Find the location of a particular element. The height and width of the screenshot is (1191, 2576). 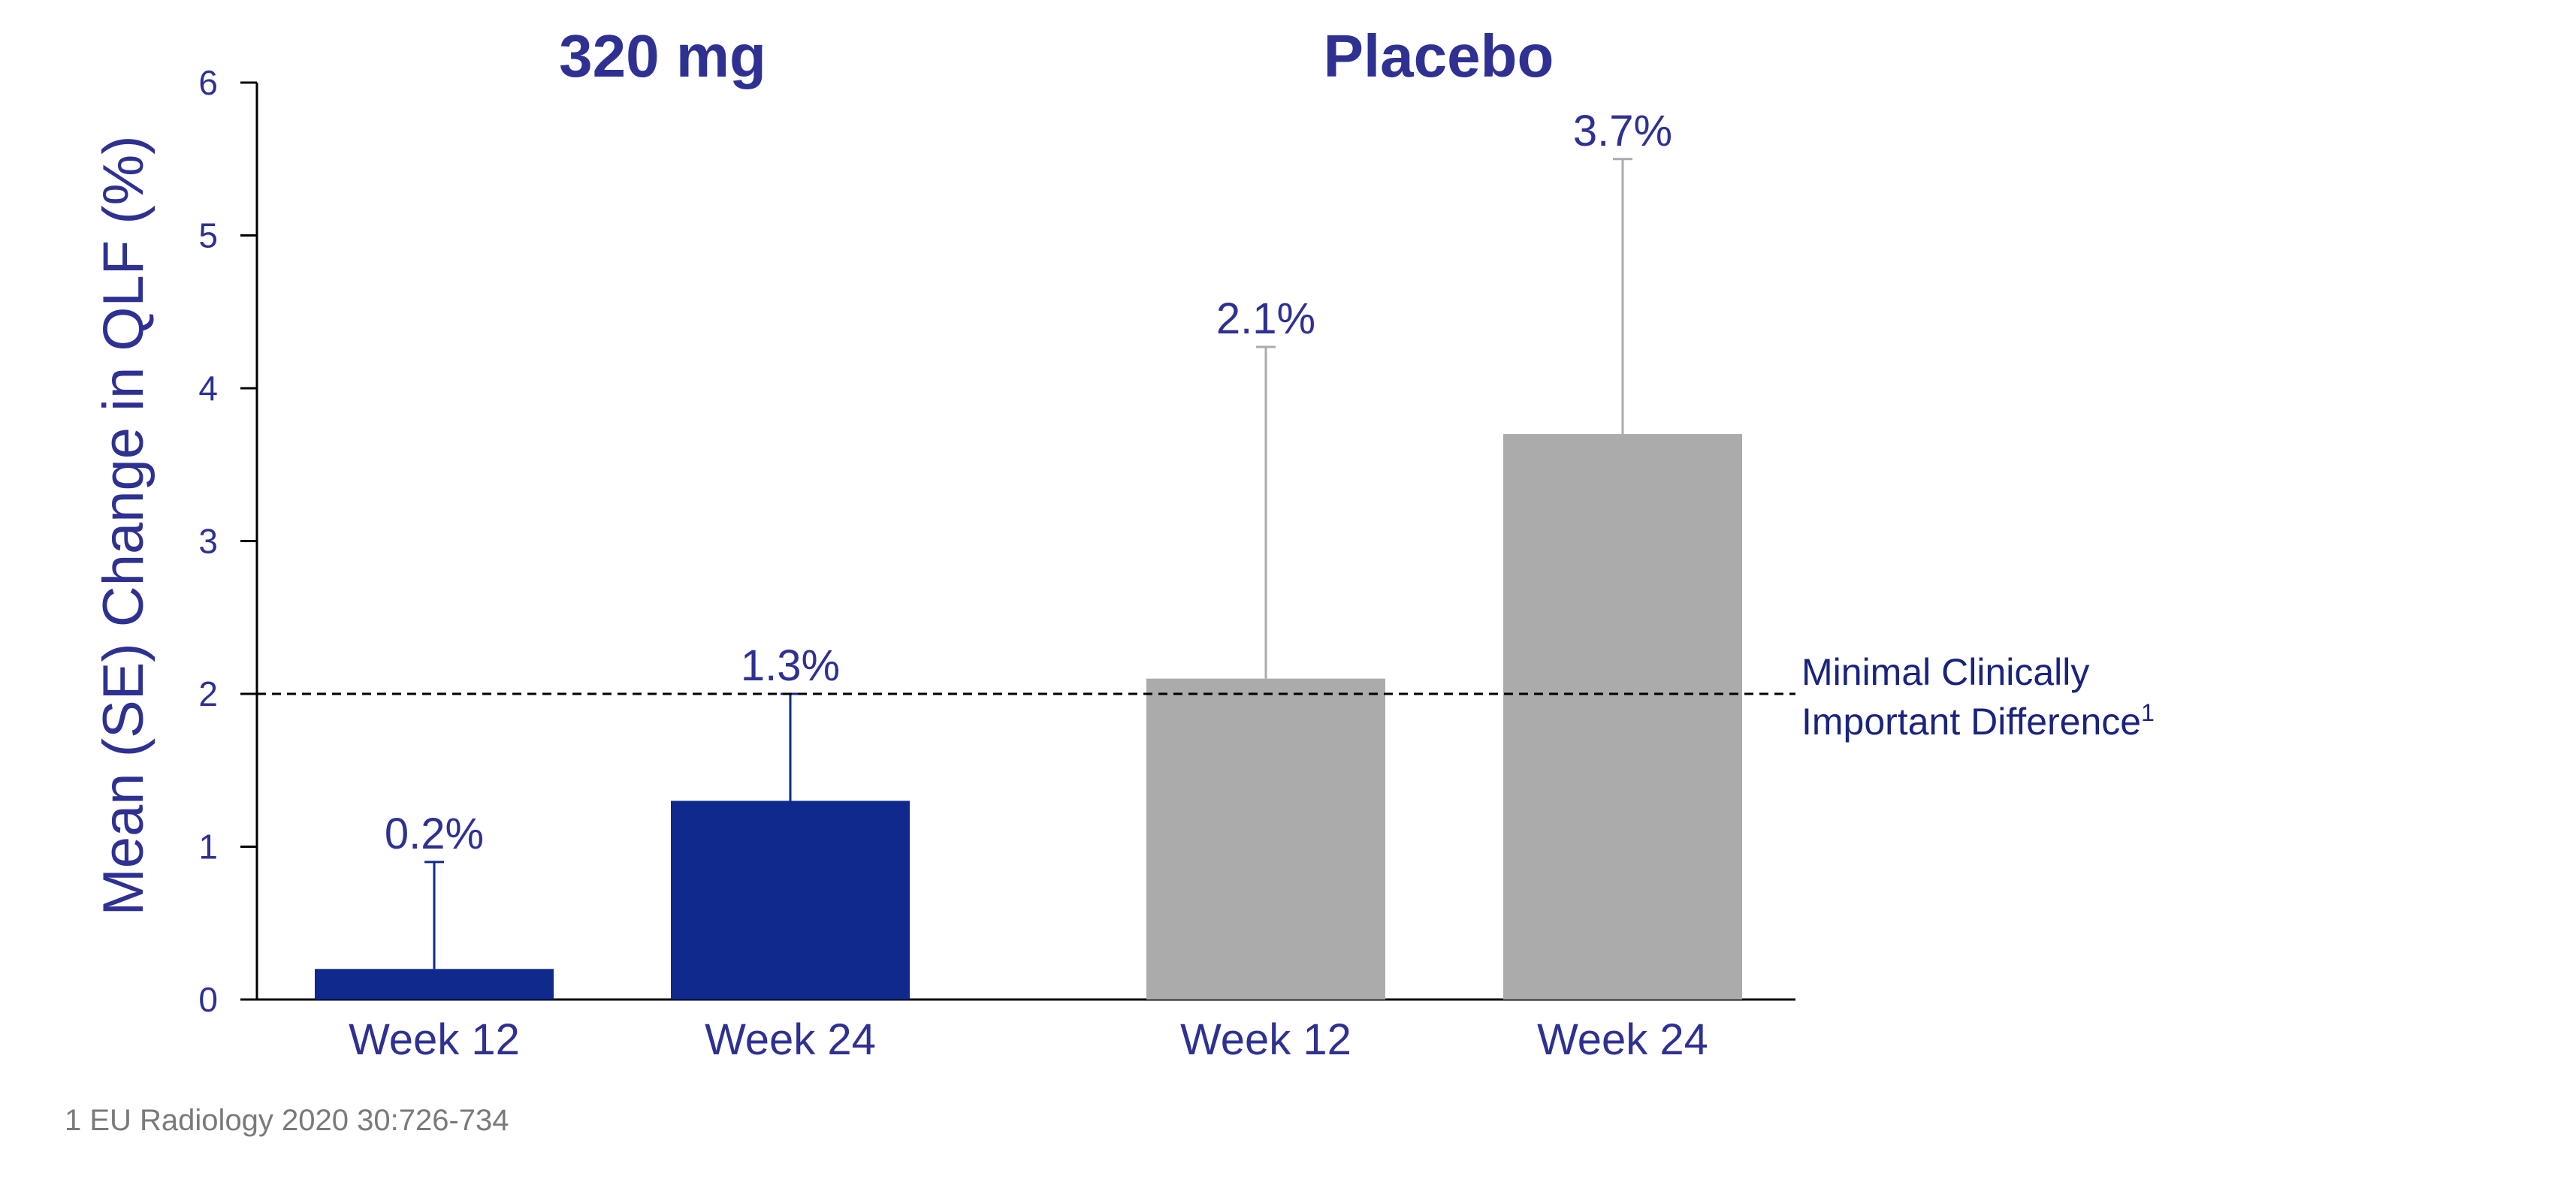

footnote: 1 EU Radiology 2020 30:726-734 is located at coordinates (287, 1120).